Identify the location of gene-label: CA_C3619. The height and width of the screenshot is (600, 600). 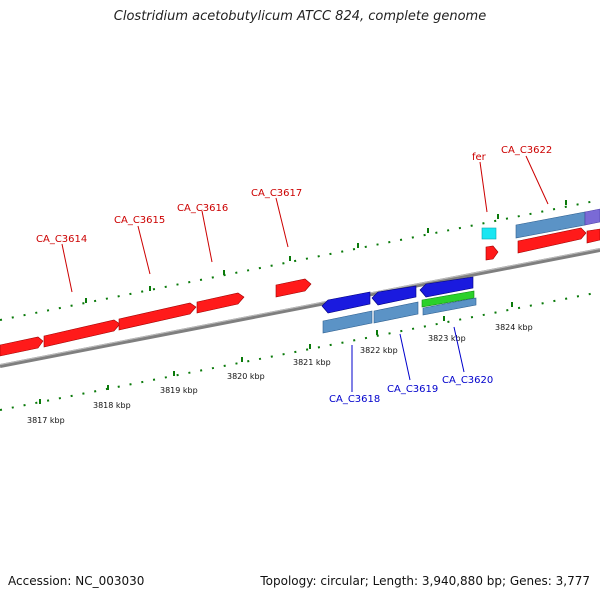
(412, 389).